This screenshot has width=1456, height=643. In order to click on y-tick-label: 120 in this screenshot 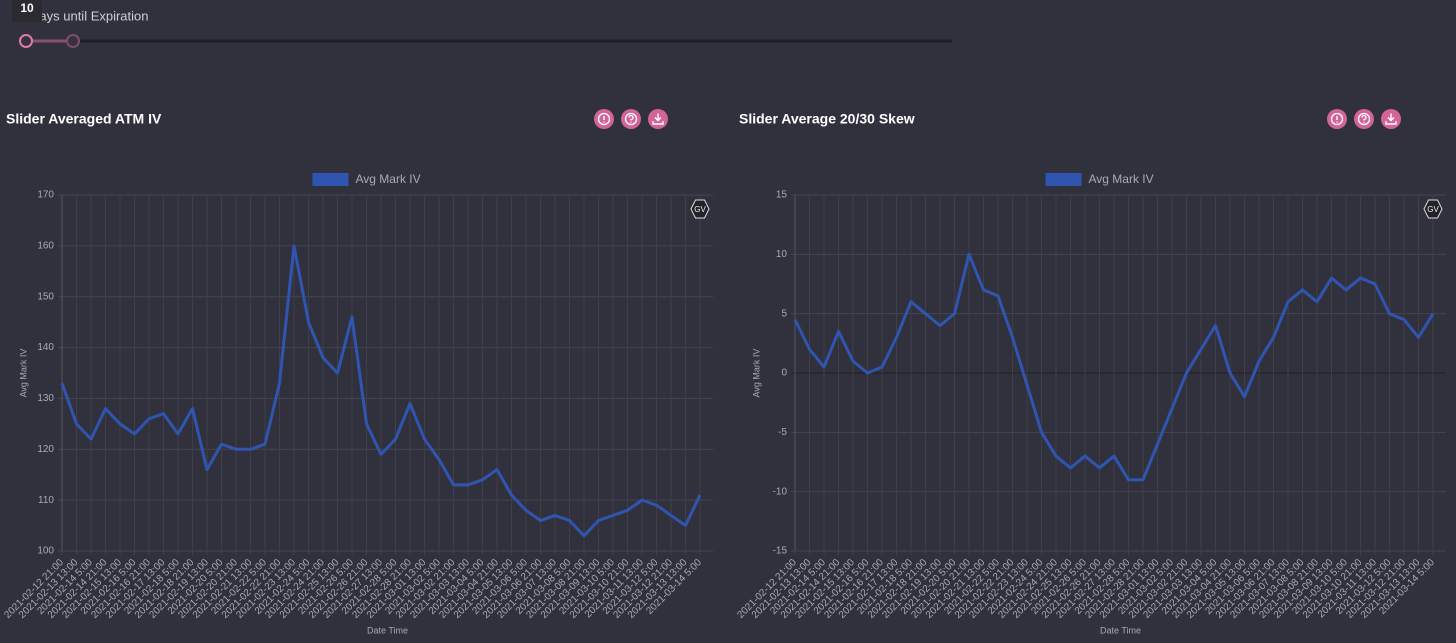, I will do `click(45, 449)`.